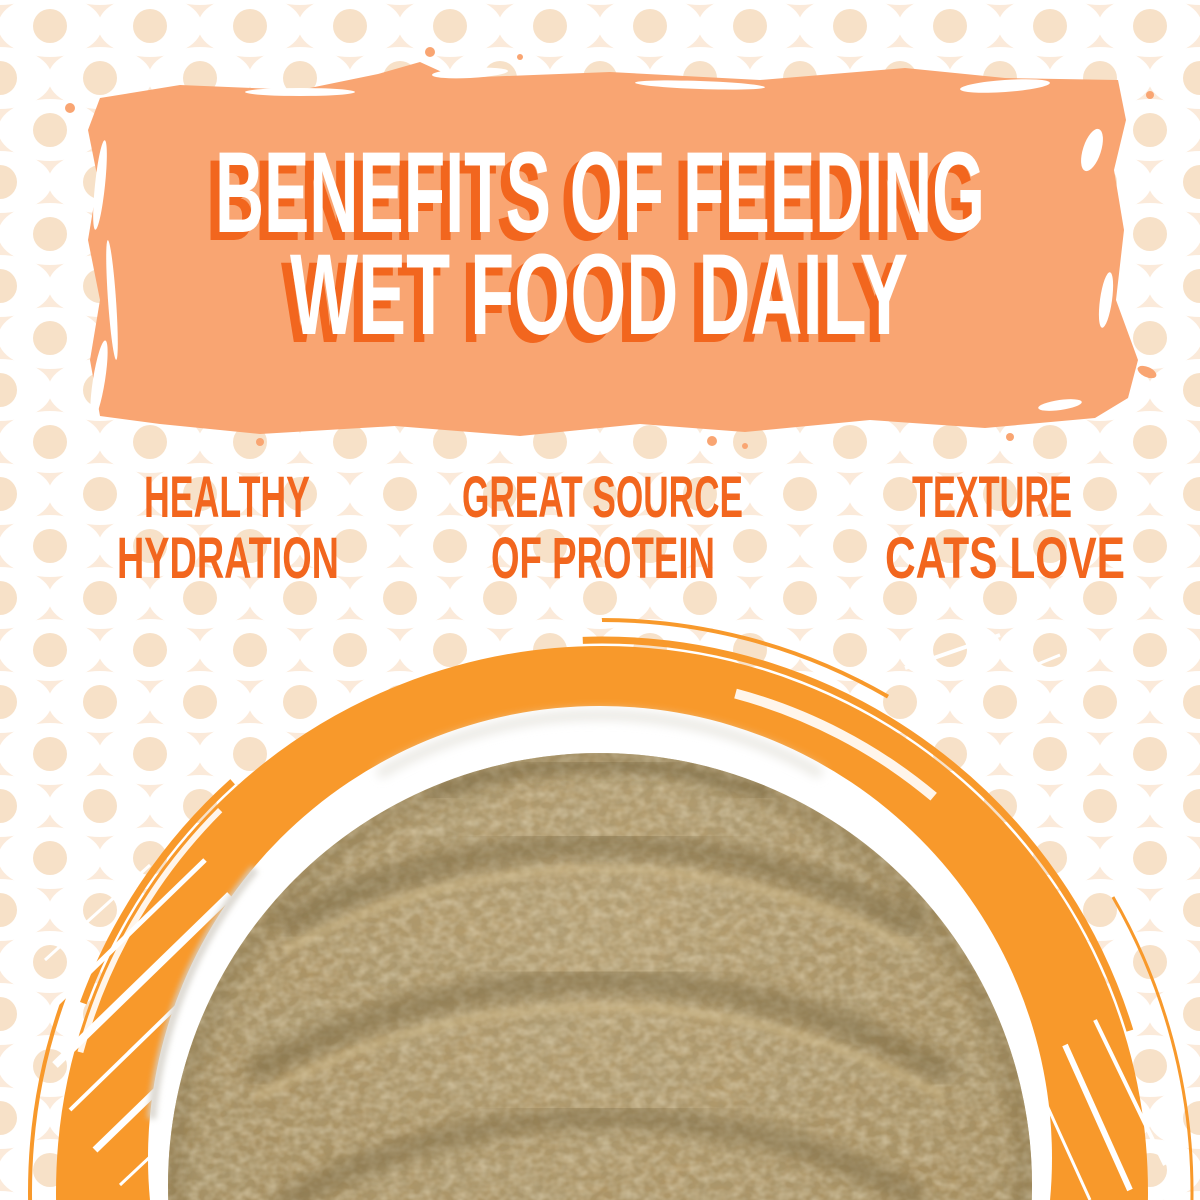 This screenshot has height=1200, width=1200. Describe the element at coordinates (1005, 558) in the screenshot. I see `benefit-3-line2: CATS LOVE` at that location.